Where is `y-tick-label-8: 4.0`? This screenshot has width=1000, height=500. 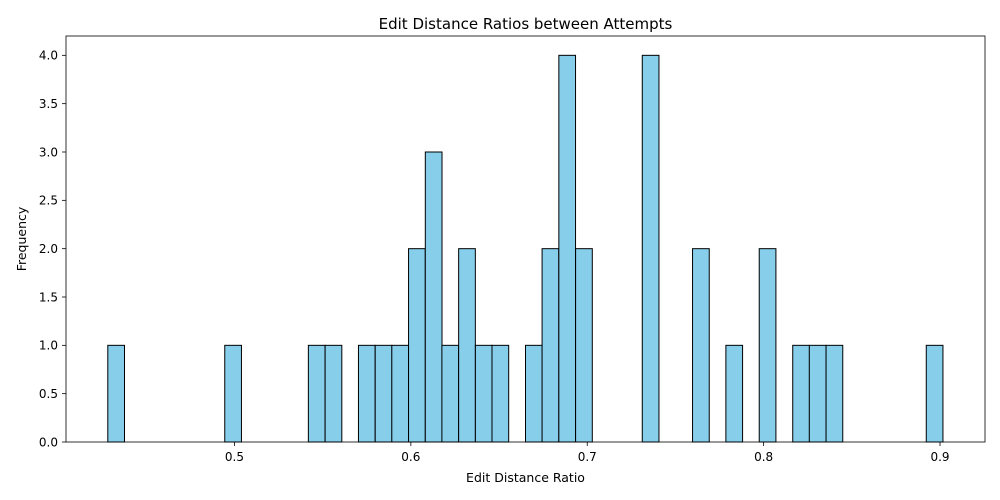
y-tick-label-8: 4.0 is located at coordinates (48, 56).